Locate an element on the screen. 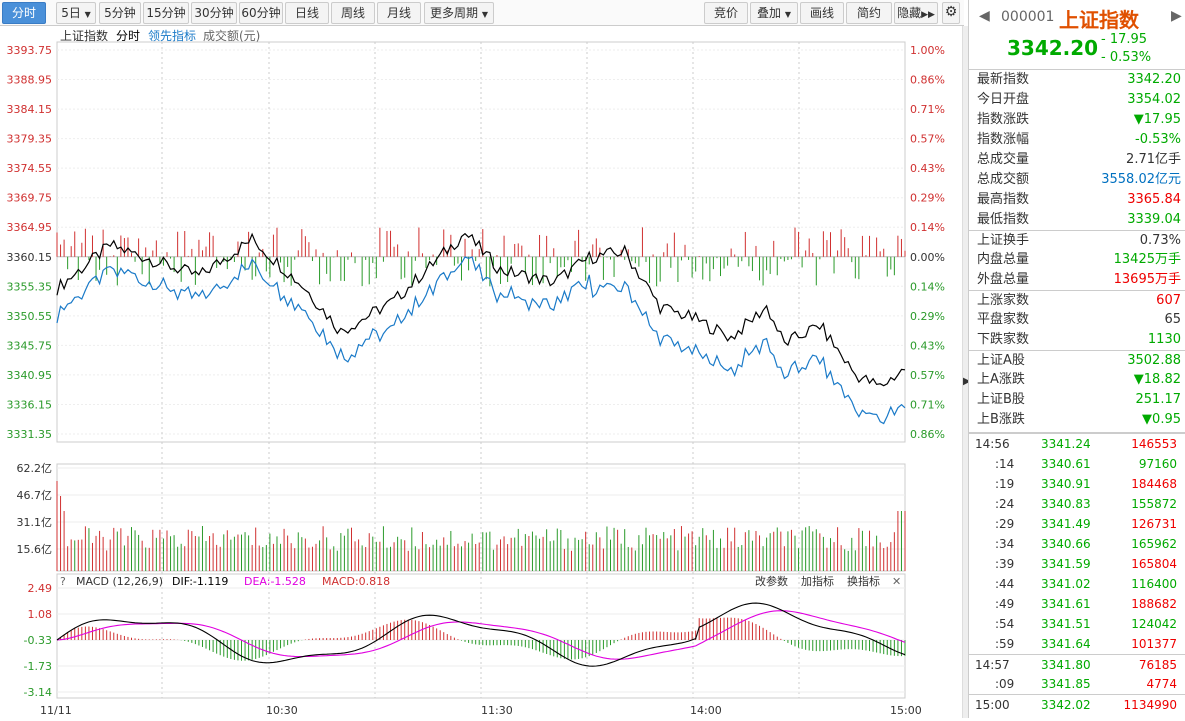 The image size is (1185, 721). auction-button: 竞价 is located at coordinates (726, 13).